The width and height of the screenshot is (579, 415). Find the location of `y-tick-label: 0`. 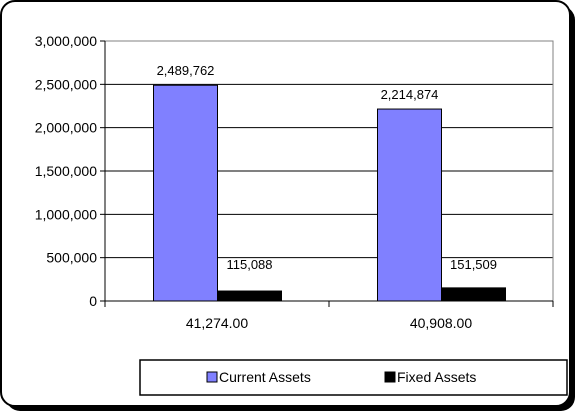

y-tick-label: 0 is located at coordinates (93, 301).